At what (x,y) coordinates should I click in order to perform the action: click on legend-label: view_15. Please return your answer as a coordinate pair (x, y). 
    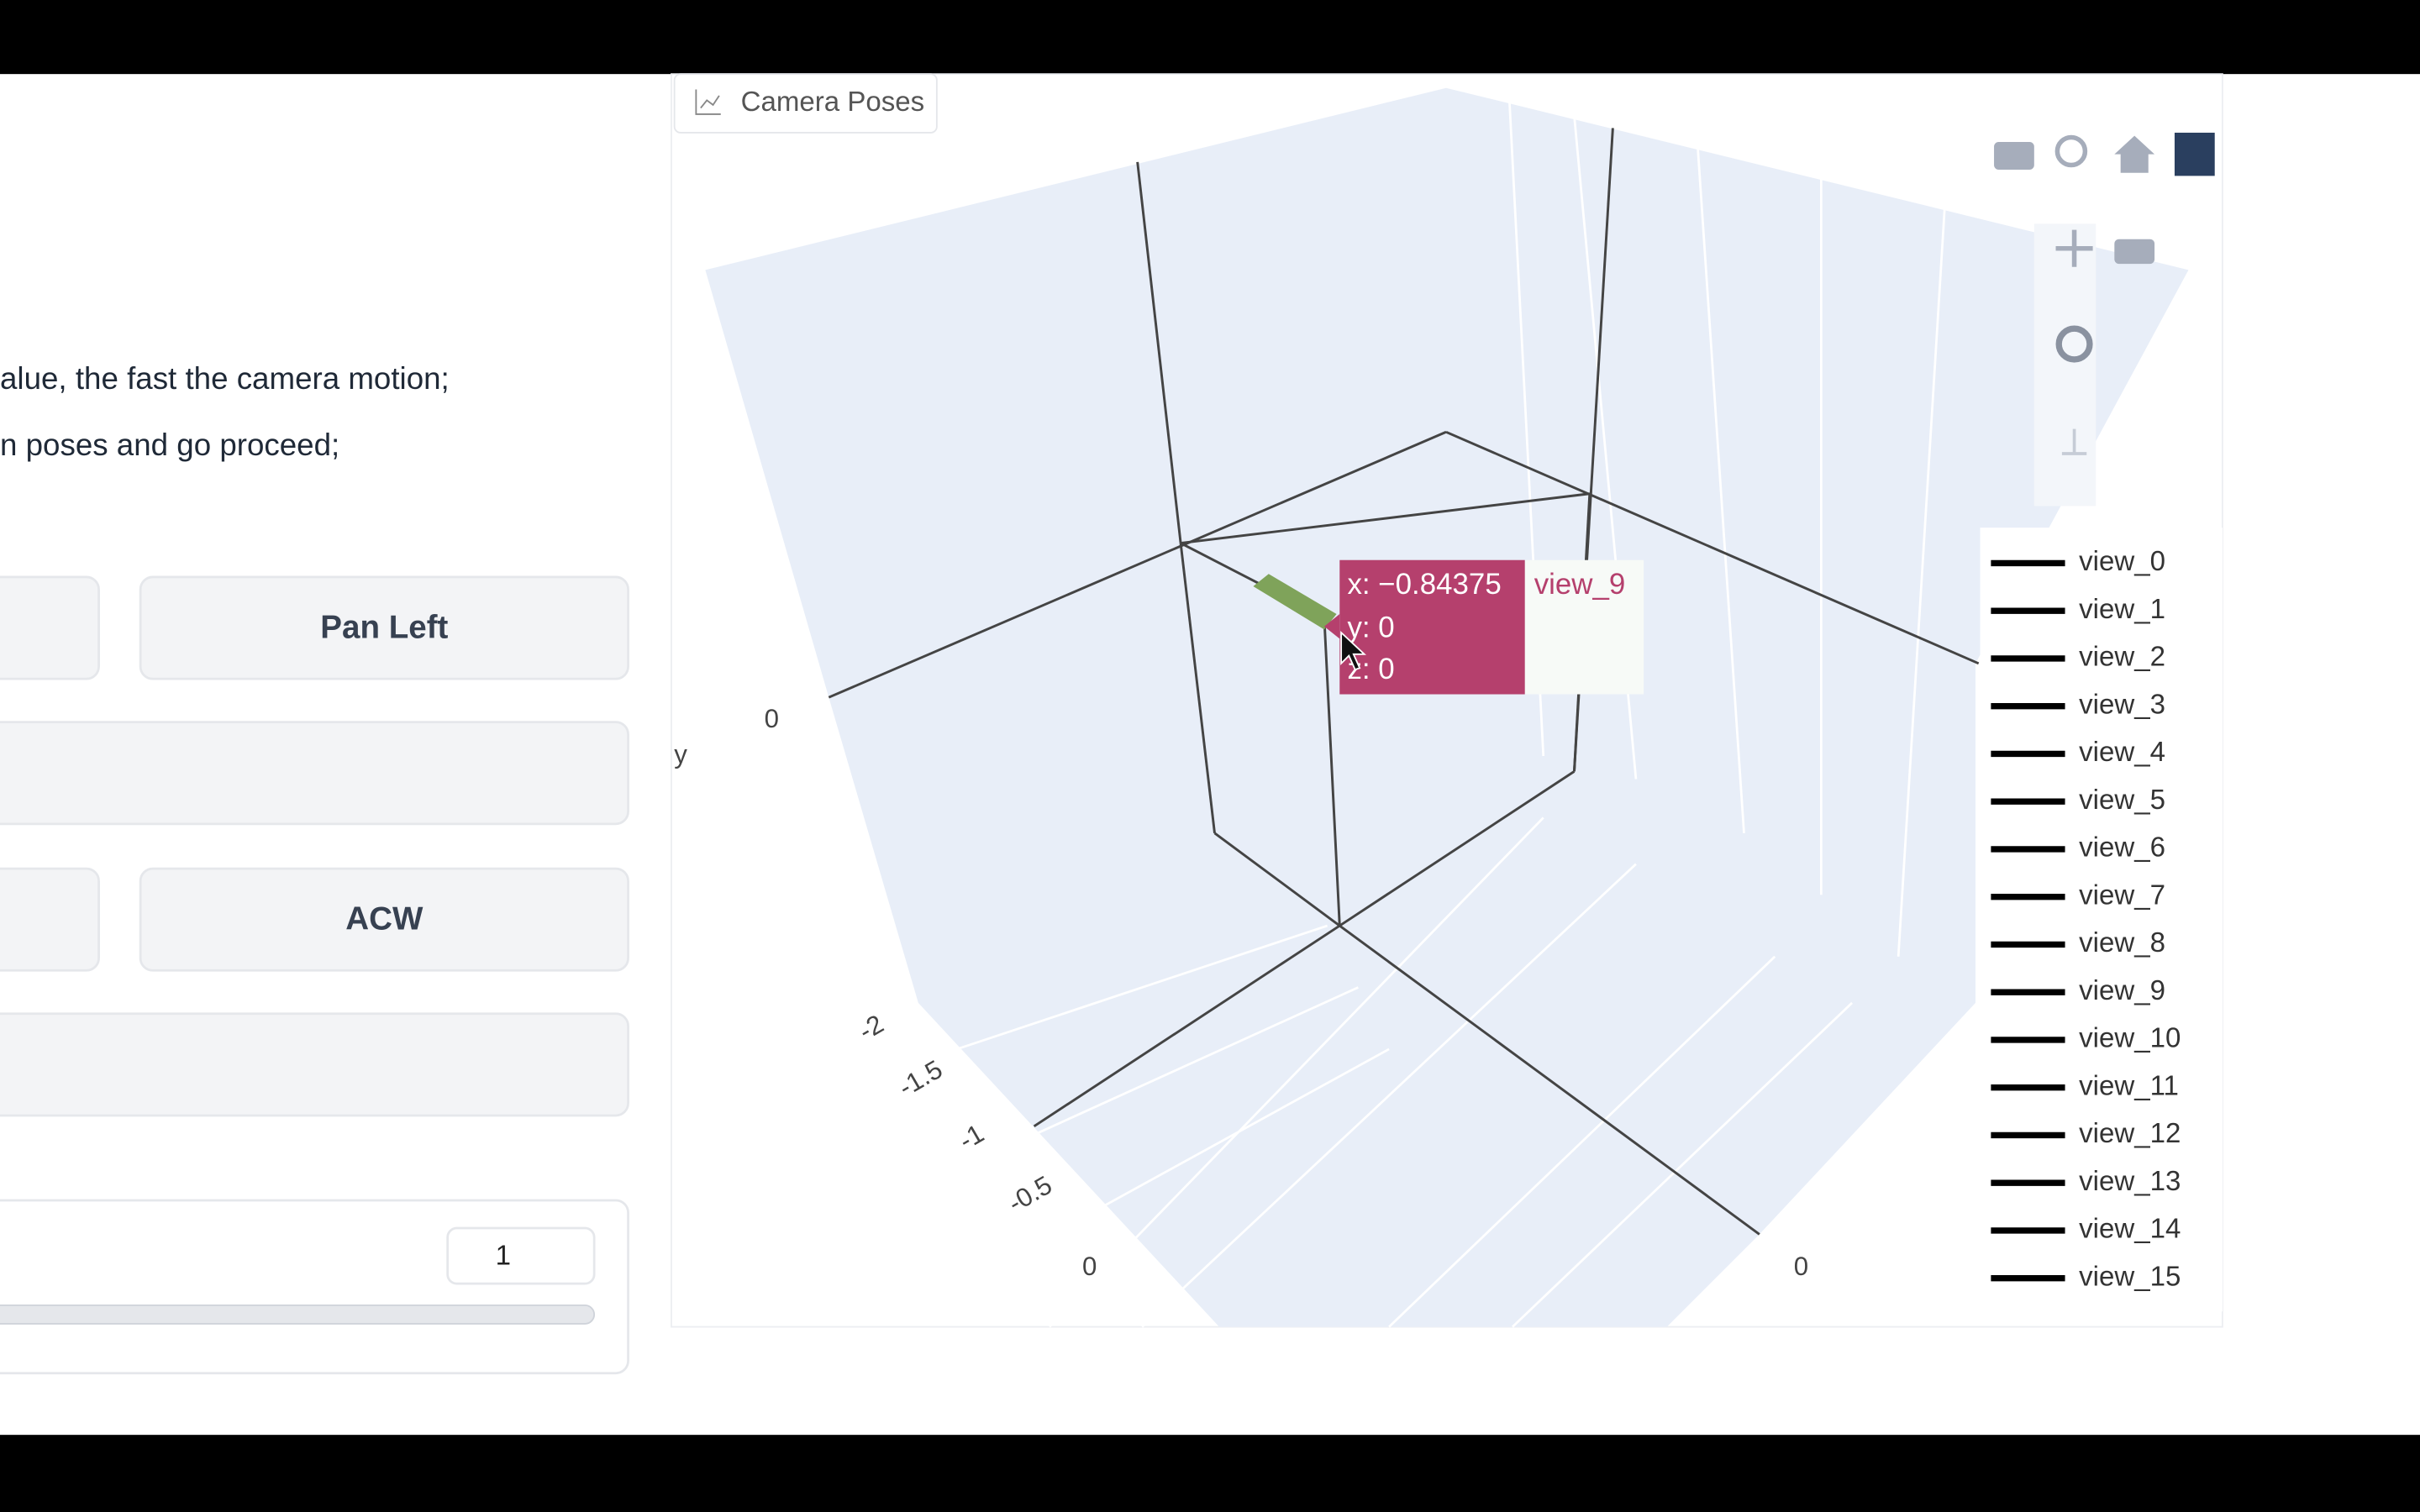
    Looking at the image, I should click on (2130, 1276).